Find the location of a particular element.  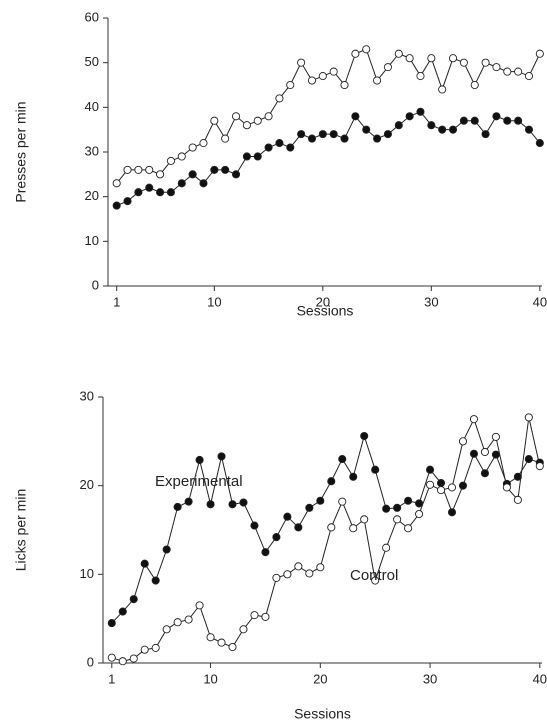

series-label: Experimental is located at coordinates (199, 481).